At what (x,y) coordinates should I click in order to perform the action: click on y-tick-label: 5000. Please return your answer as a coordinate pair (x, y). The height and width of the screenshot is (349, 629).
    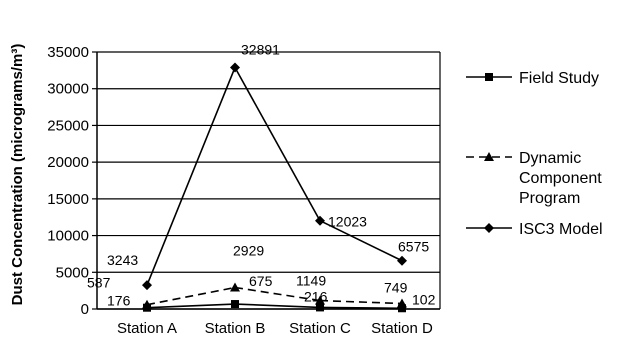
    Looking at the image, I should click on (72, 272).